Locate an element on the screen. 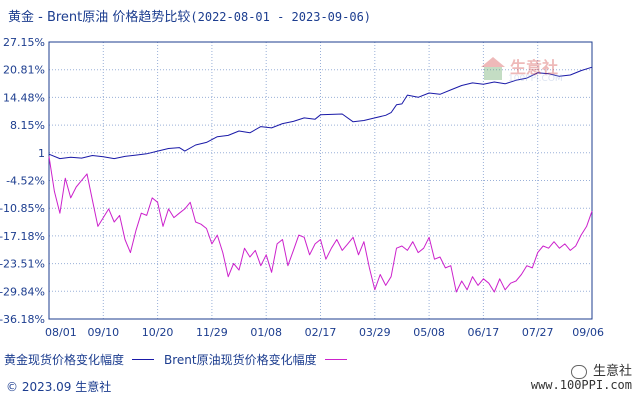 This screenshot has width=640, height=400. chart-title-range: (2022-08-01 - 2023-09-06) is located at coordinates (281, 17).